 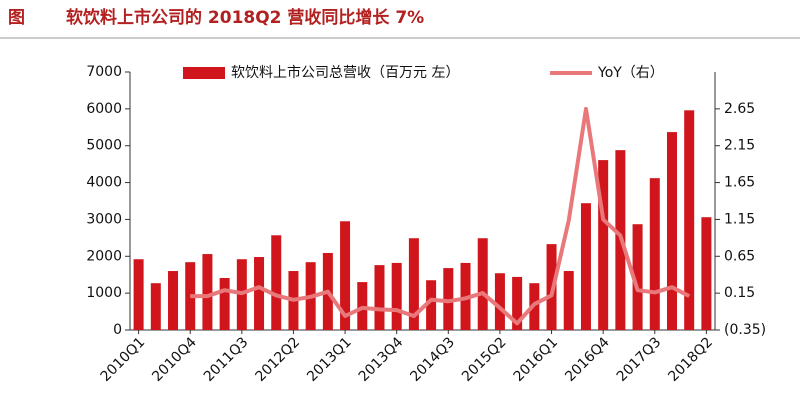 I want to click on y2-tick-label: 1.15, so click(x=739, y=219).